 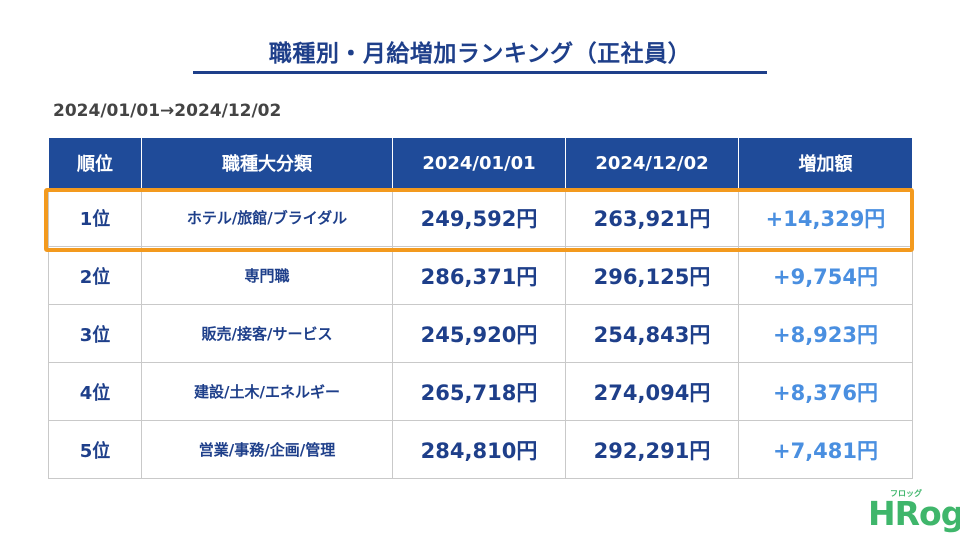 I want to click on table-row: 3位 販売/接客/サービス 245,920円 254,843円 +8,923円, so click(x=480, y=333).